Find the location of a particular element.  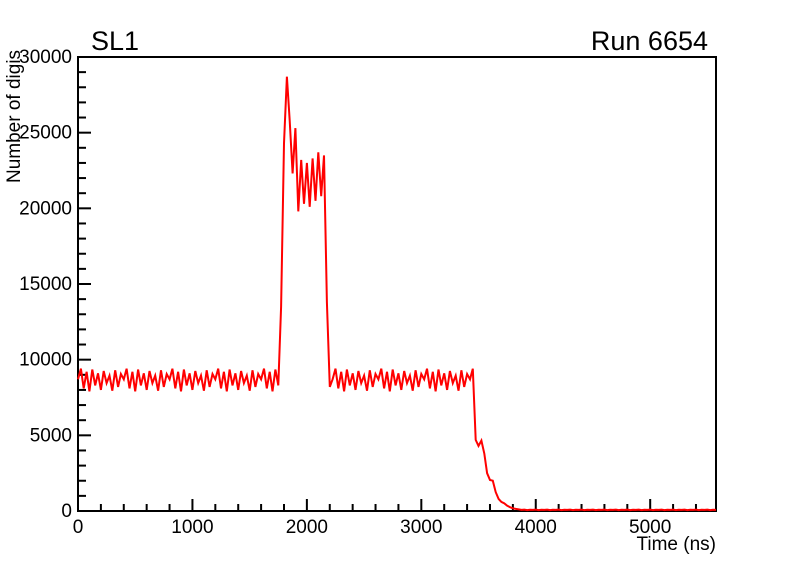

y-axis-tick-labels: 0 5000 10000 15000 20000 25000 30000 is located at coordinates (45, 284).